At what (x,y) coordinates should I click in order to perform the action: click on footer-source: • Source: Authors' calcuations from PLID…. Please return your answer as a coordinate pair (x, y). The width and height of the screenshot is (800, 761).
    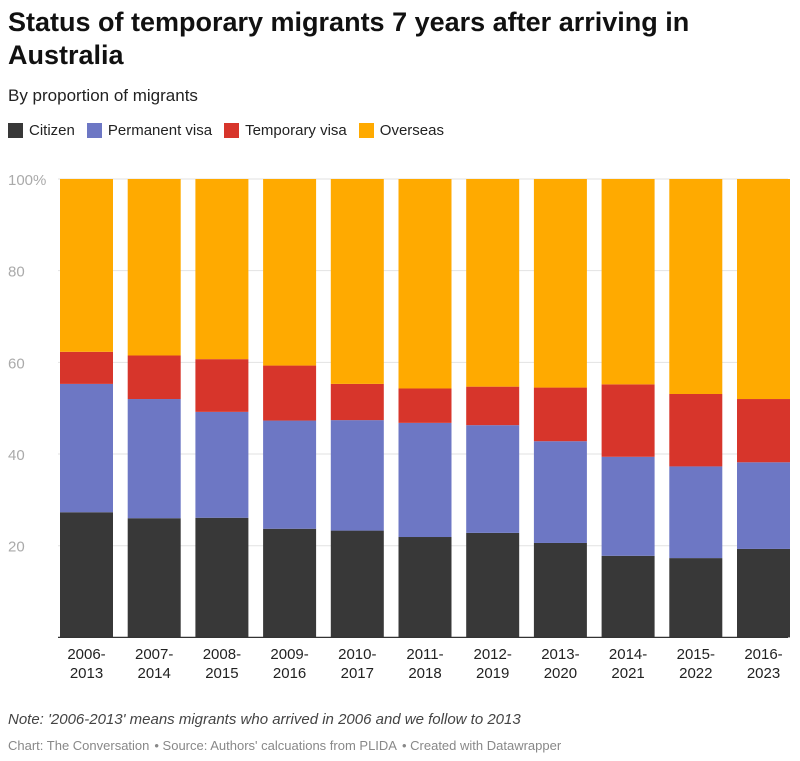
    Looking at the image, I should click on (275, 745).